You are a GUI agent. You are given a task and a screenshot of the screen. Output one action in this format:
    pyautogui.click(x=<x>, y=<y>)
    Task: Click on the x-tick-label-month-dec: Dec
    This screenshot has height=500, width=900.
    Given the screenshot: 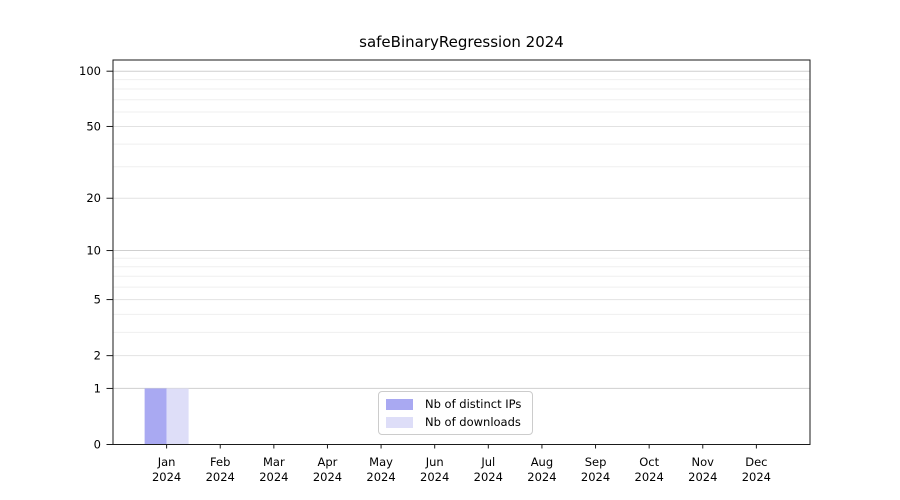 What is the action you would take?
    pyautogui.click(x=756, y=462)
    